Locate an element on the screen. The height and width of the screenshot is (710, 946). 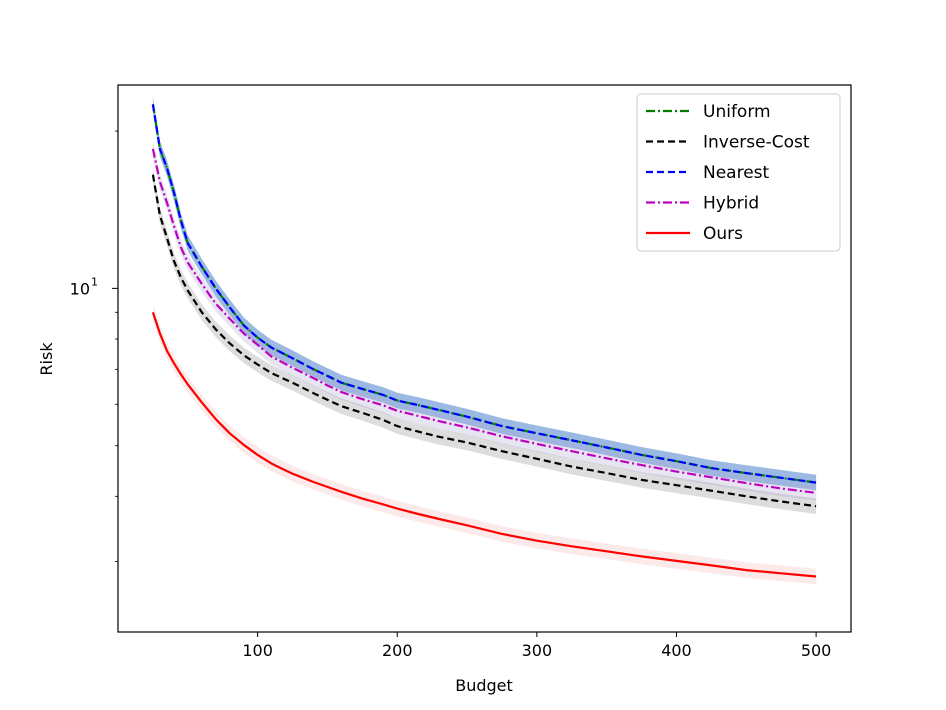
legend-box is located at coordinates (738, 172).